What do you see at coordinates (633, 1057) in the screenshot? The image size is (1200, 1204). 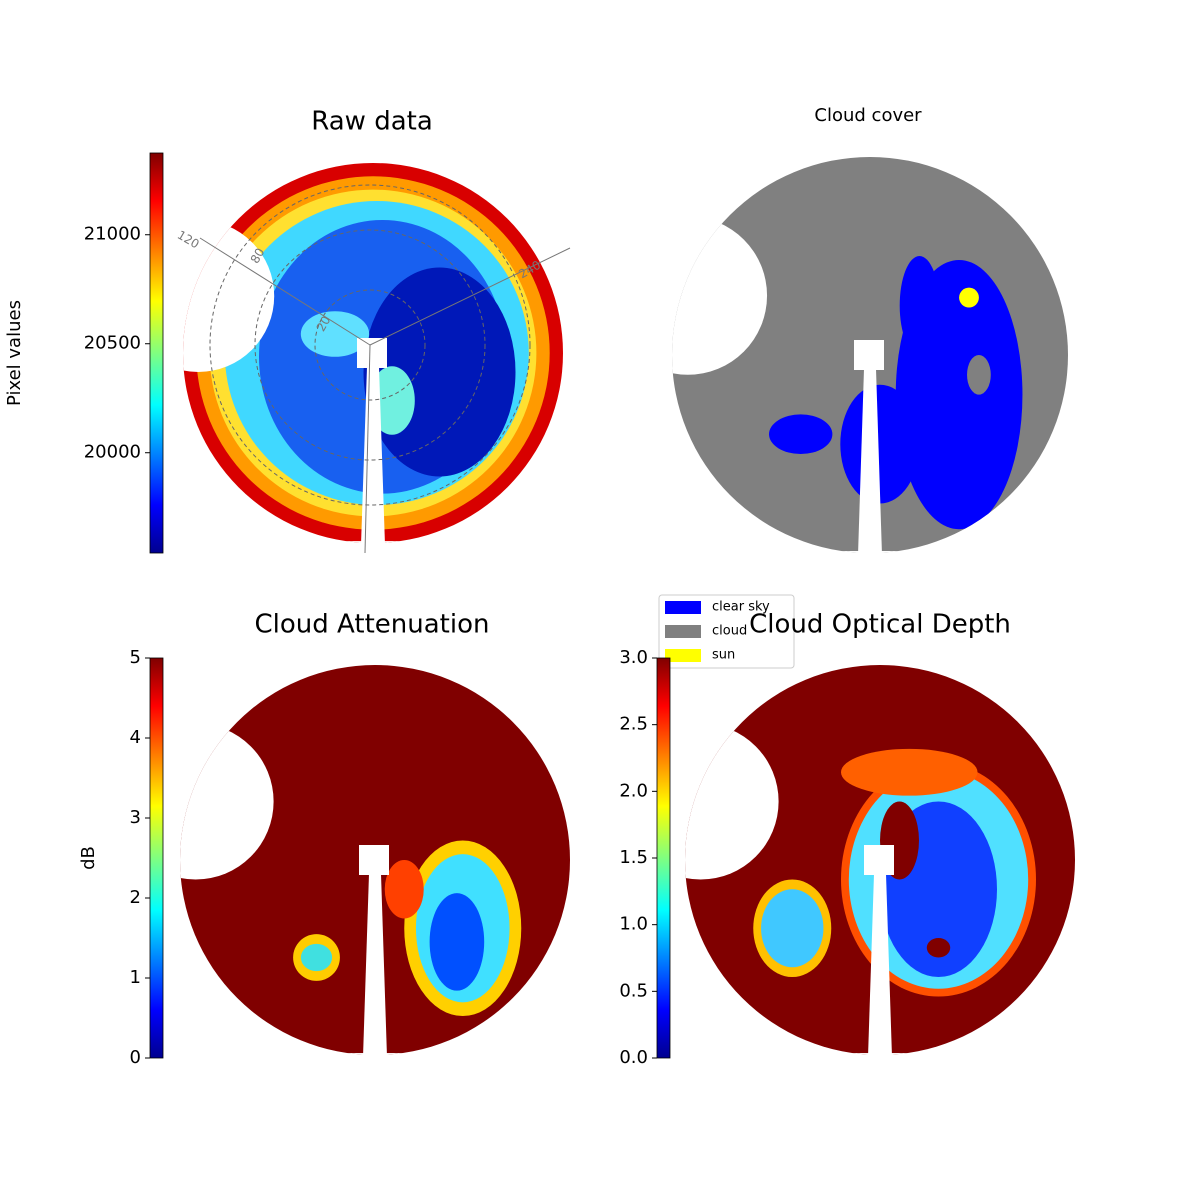 I see `colorbar-tick-label: 0.0` at bounding box center [633, 1057].